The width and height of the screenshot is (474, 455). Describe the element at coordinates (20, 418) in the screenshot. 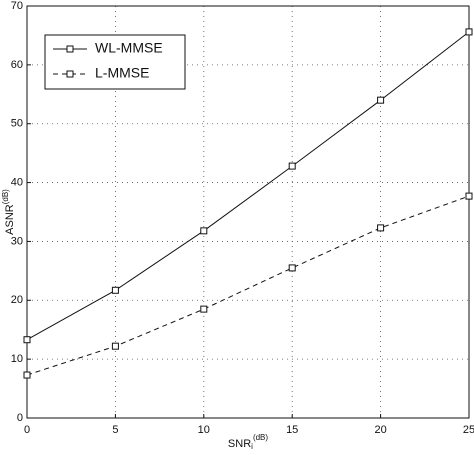

I see `y-tick-label: 0` at that location.